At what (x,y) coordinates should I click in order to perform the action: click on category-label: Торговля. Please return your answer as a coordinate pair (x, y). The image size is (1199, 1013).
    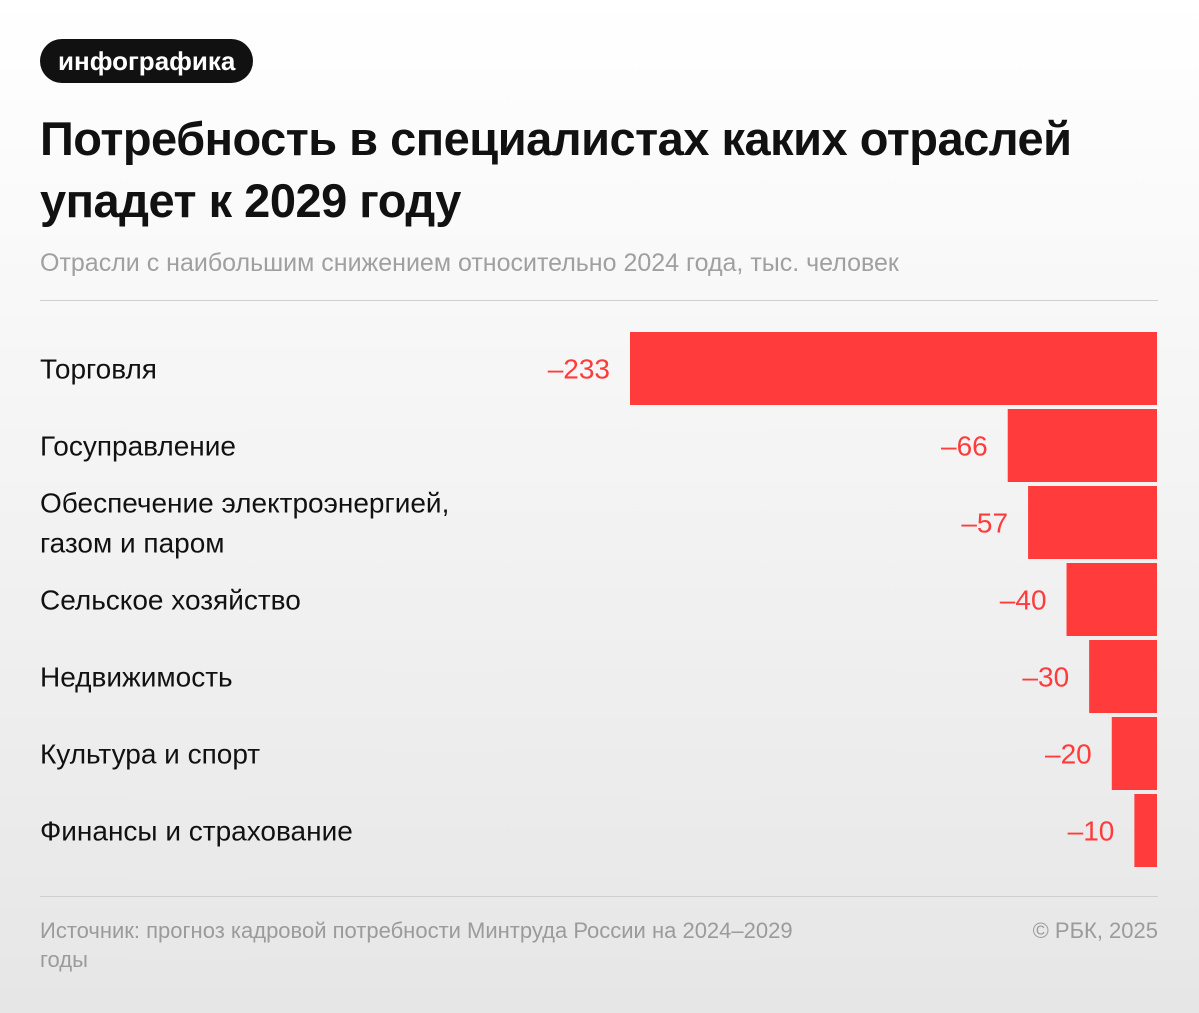
    Looking at the image, I should click on (98, 369).